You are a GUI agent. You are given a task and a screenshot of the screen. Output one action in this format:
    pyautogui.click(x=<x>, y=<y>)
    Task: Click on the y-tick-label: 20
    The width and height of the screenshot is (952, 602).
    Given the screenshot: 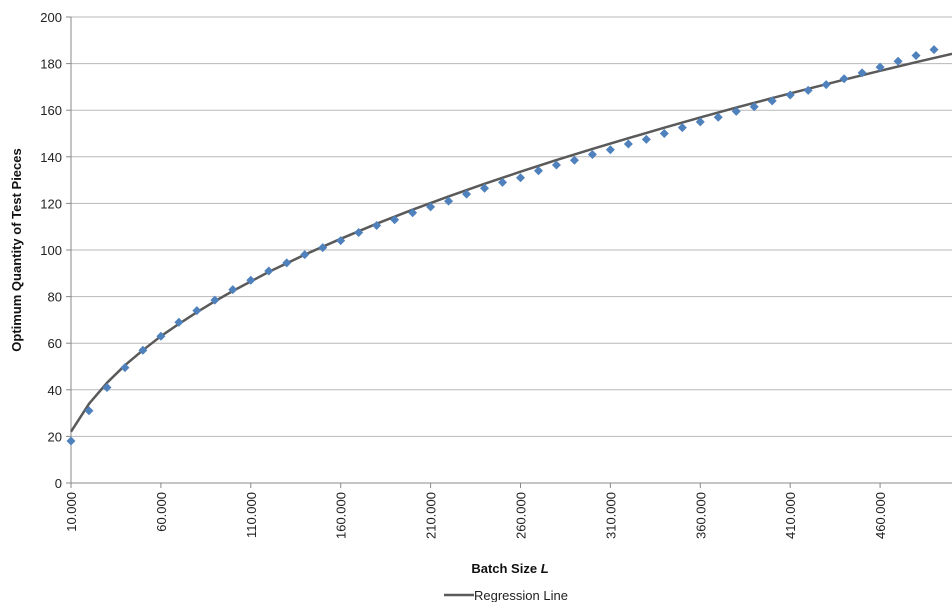 What is the action you would take?
    pyautogui.click(x=55, y=436)
    